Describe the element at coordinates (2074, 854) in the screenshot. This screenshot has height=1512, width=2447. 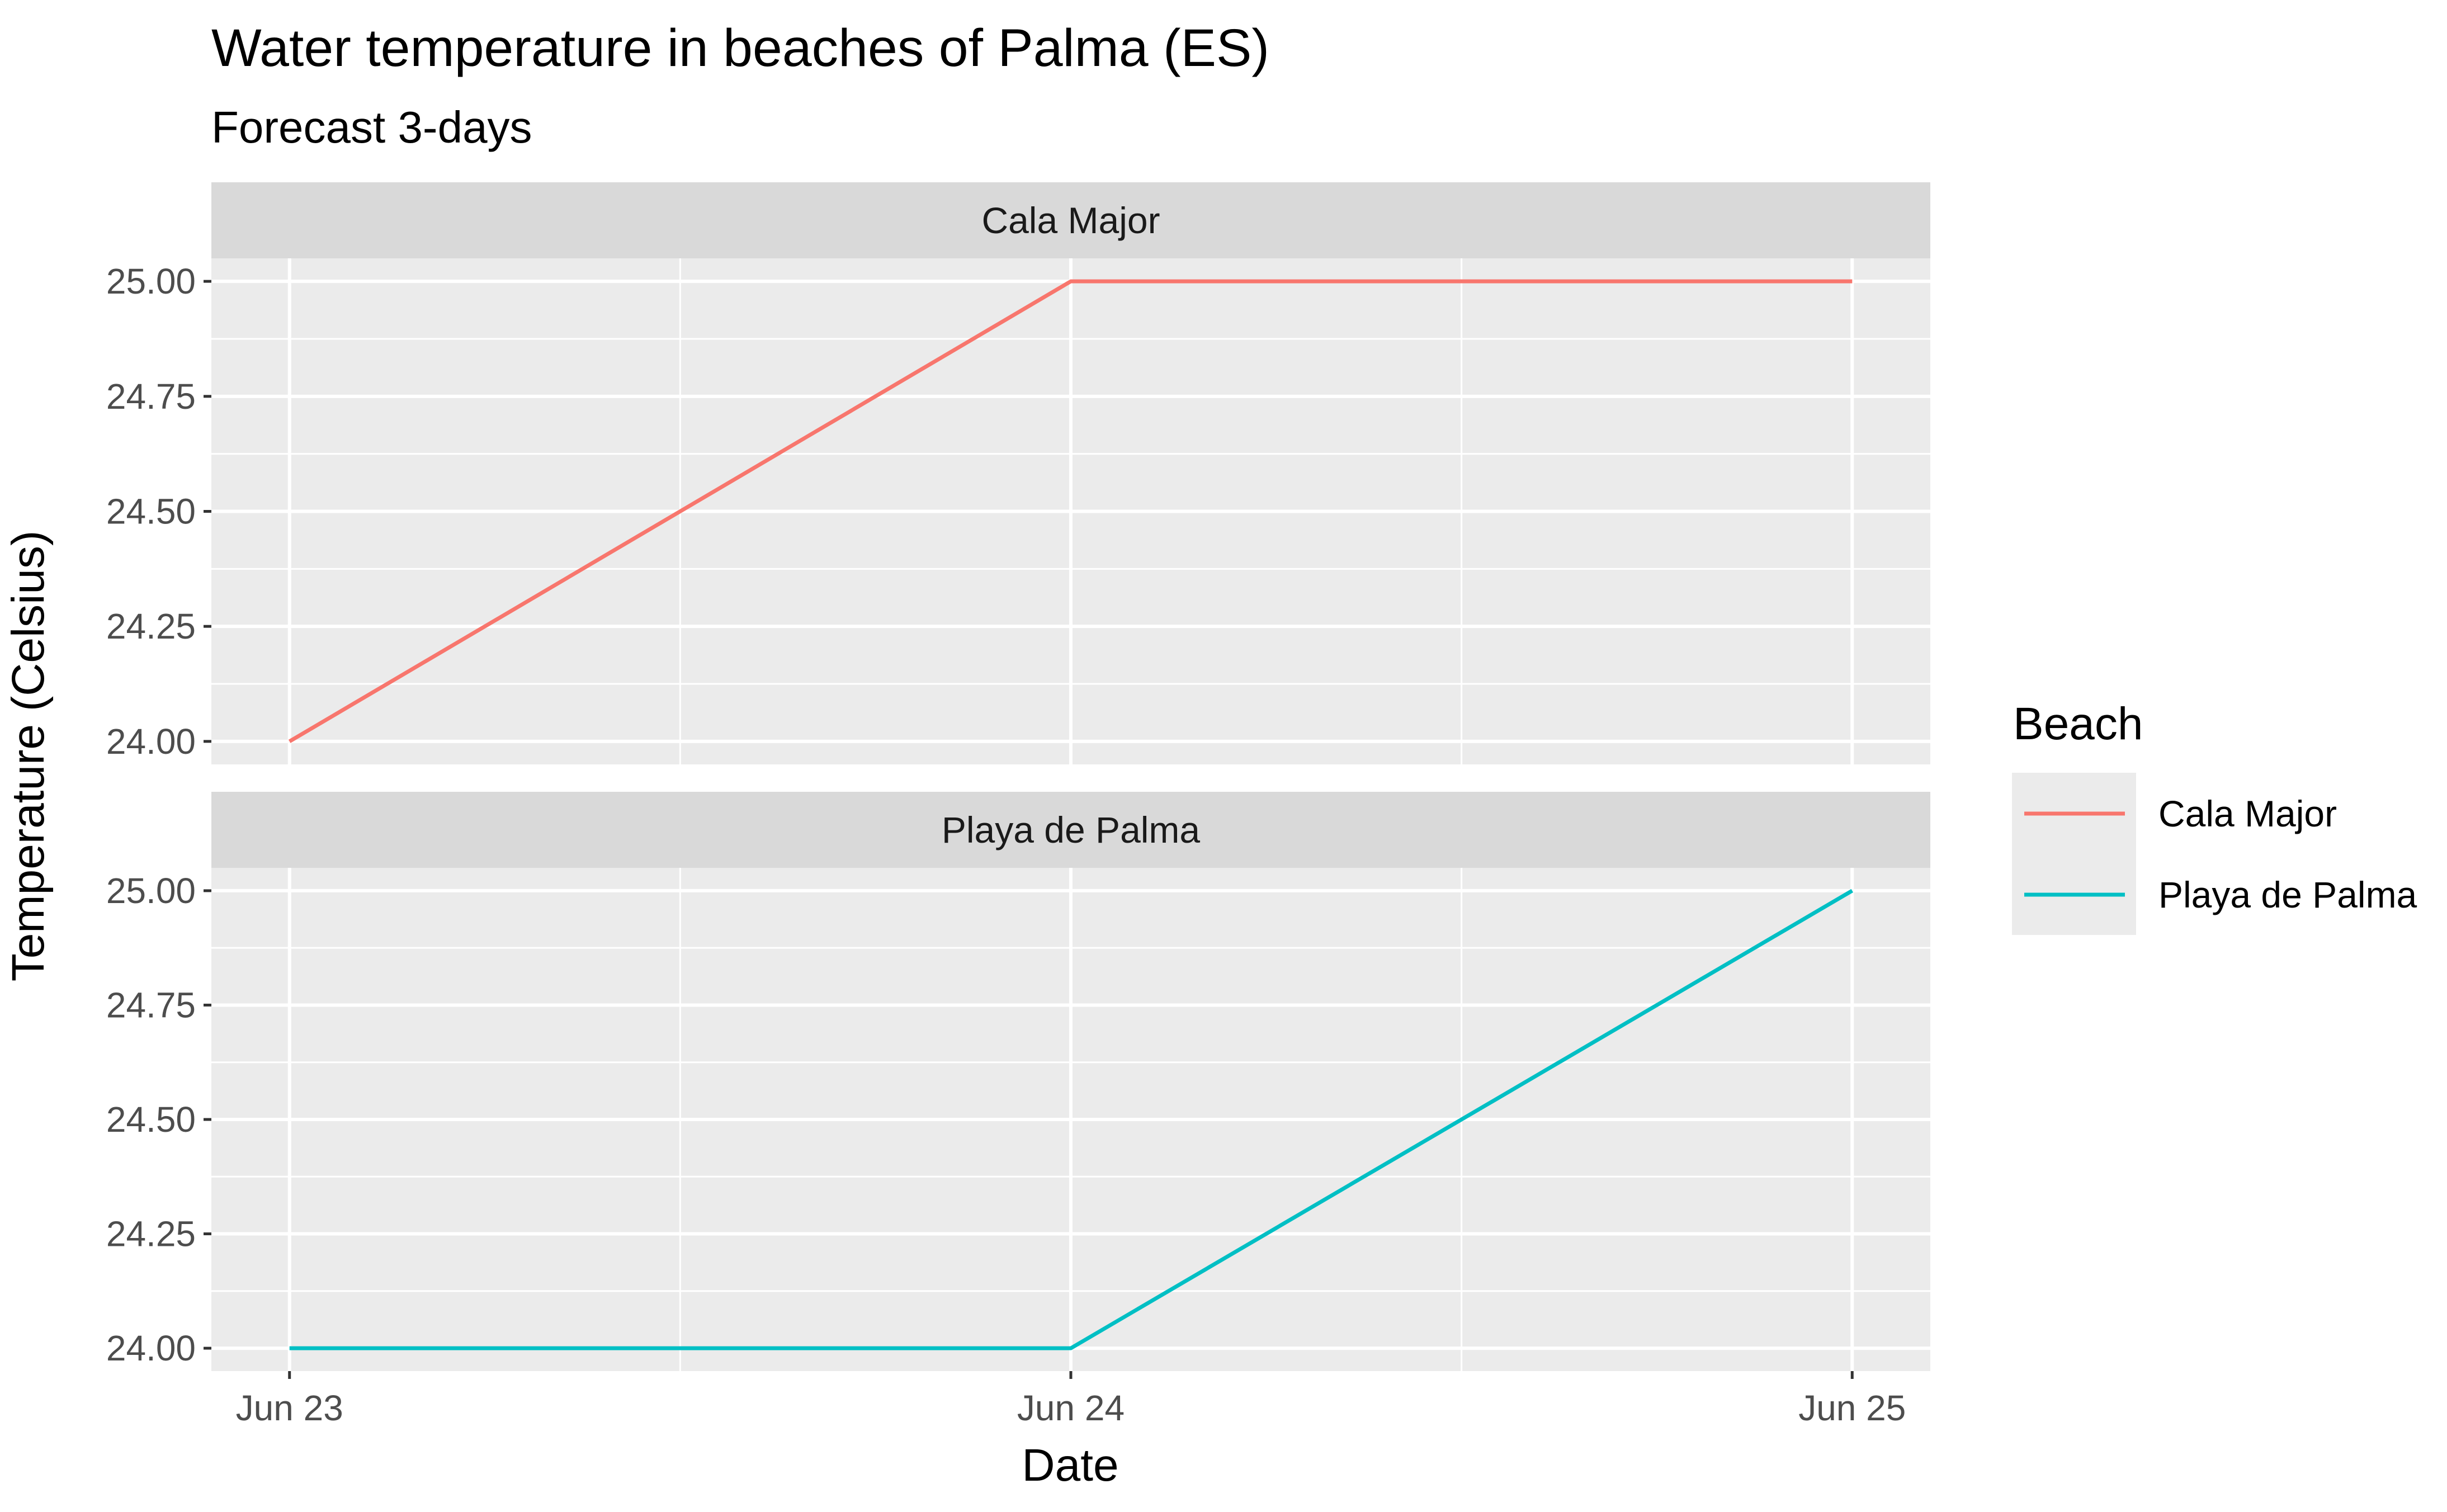
I see `legend-key-background` at that location.